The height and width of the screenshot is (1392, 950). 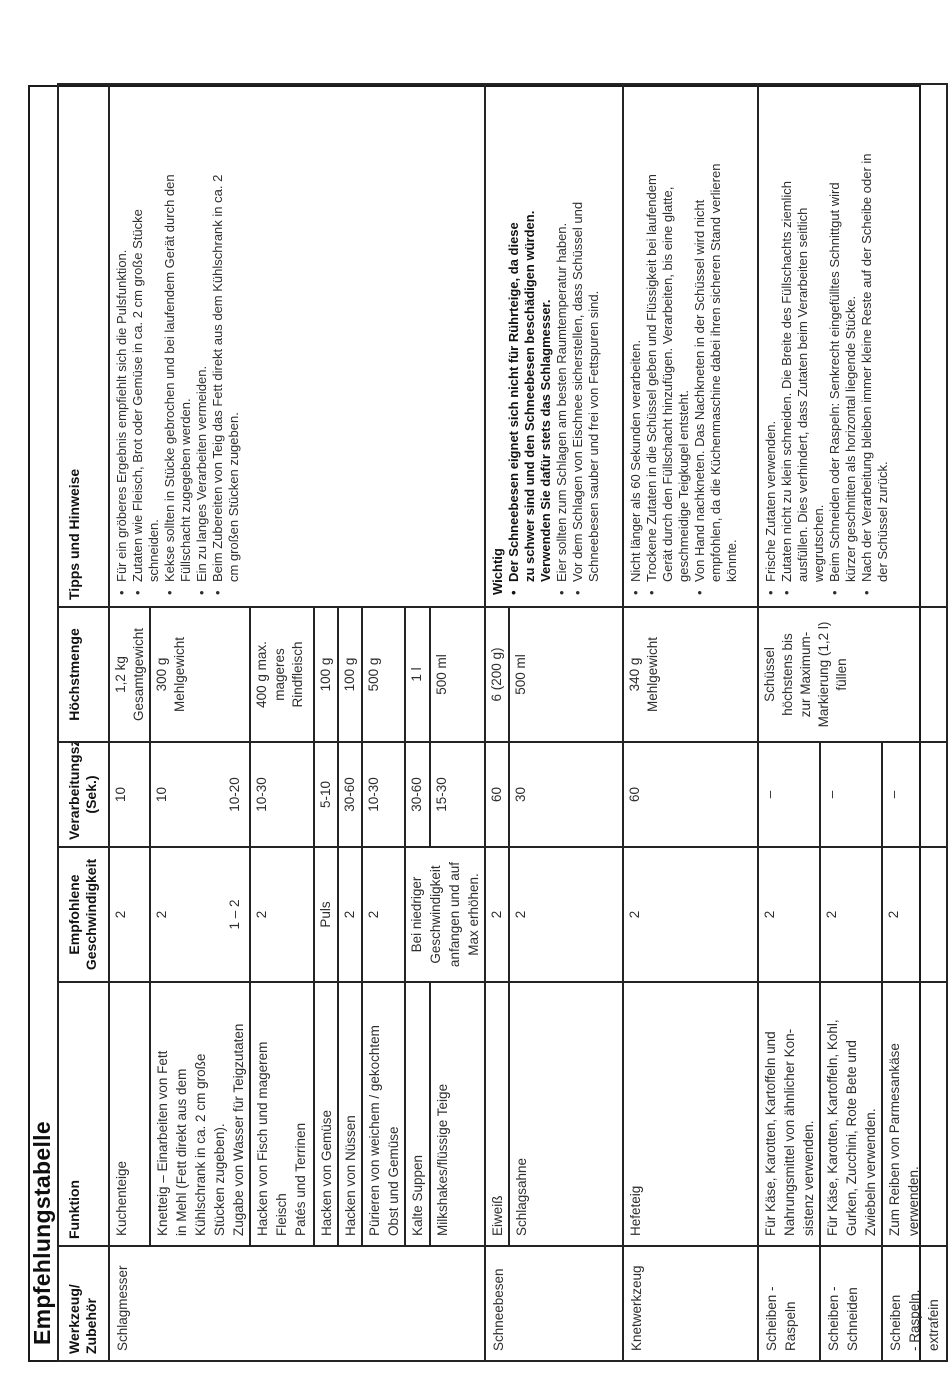 I want to click on time-value-bottom: 10-20, so click(x=234, y=794).